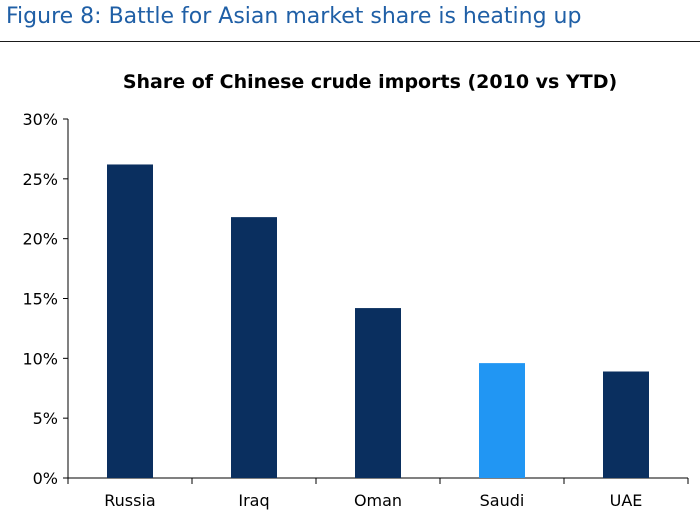 This screenshot has width=700, height=525. What do you see at coordinates (350, 41) in the screenshot?
I see `title-divider` at bounding box center [350, 41].